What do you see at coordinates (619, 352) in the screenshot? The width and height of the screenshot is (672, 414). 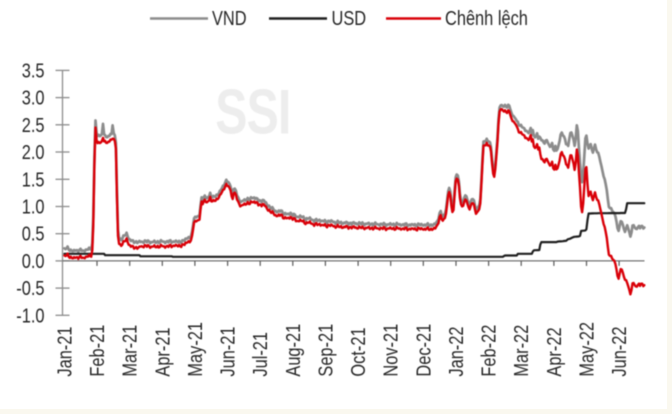 I see `svg-text: Jun-22` at bounding box center [619, 352].